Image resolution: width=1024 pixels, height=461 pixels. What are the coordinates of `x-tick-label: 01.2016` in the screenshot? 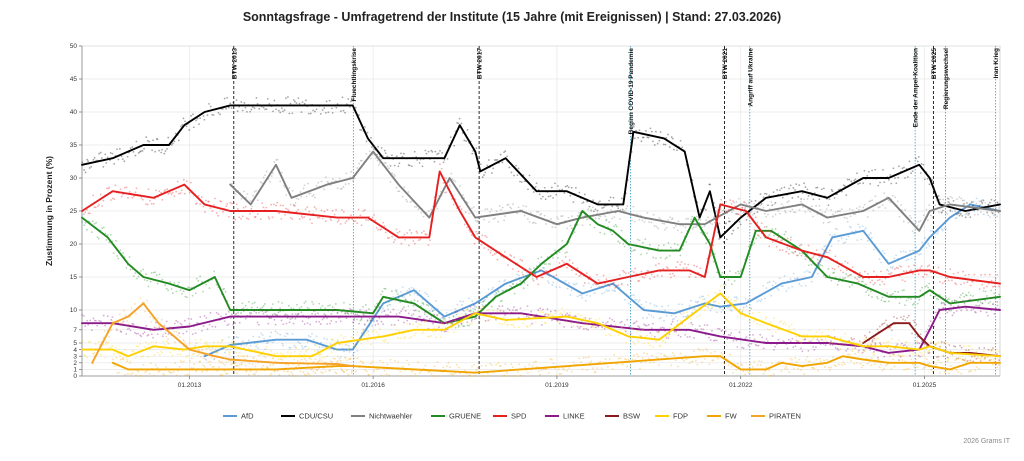 It's located at (373, 385).